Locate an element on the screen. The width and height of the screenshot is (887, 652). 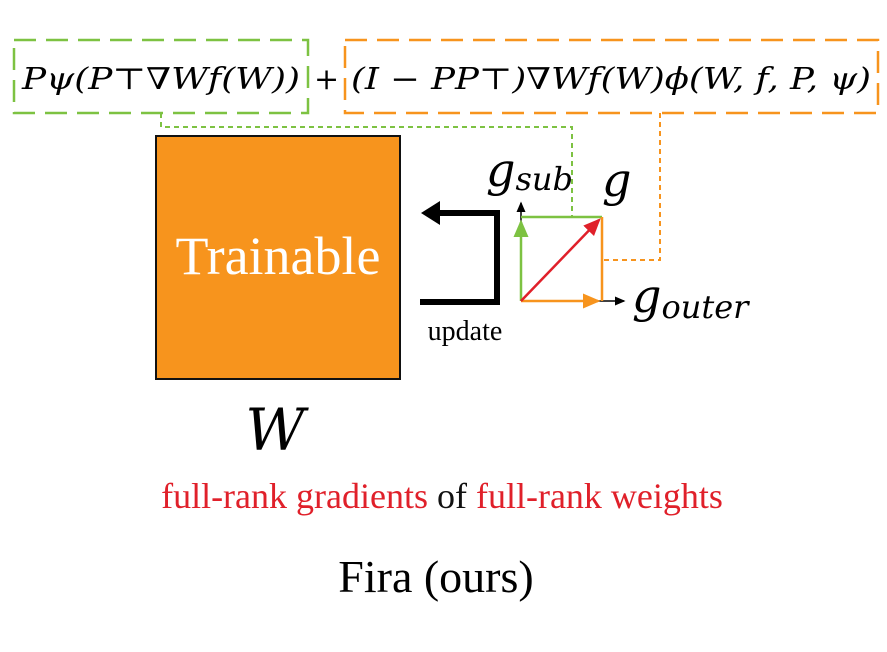
weight-symbol: W is located at coordinates (277, 430).